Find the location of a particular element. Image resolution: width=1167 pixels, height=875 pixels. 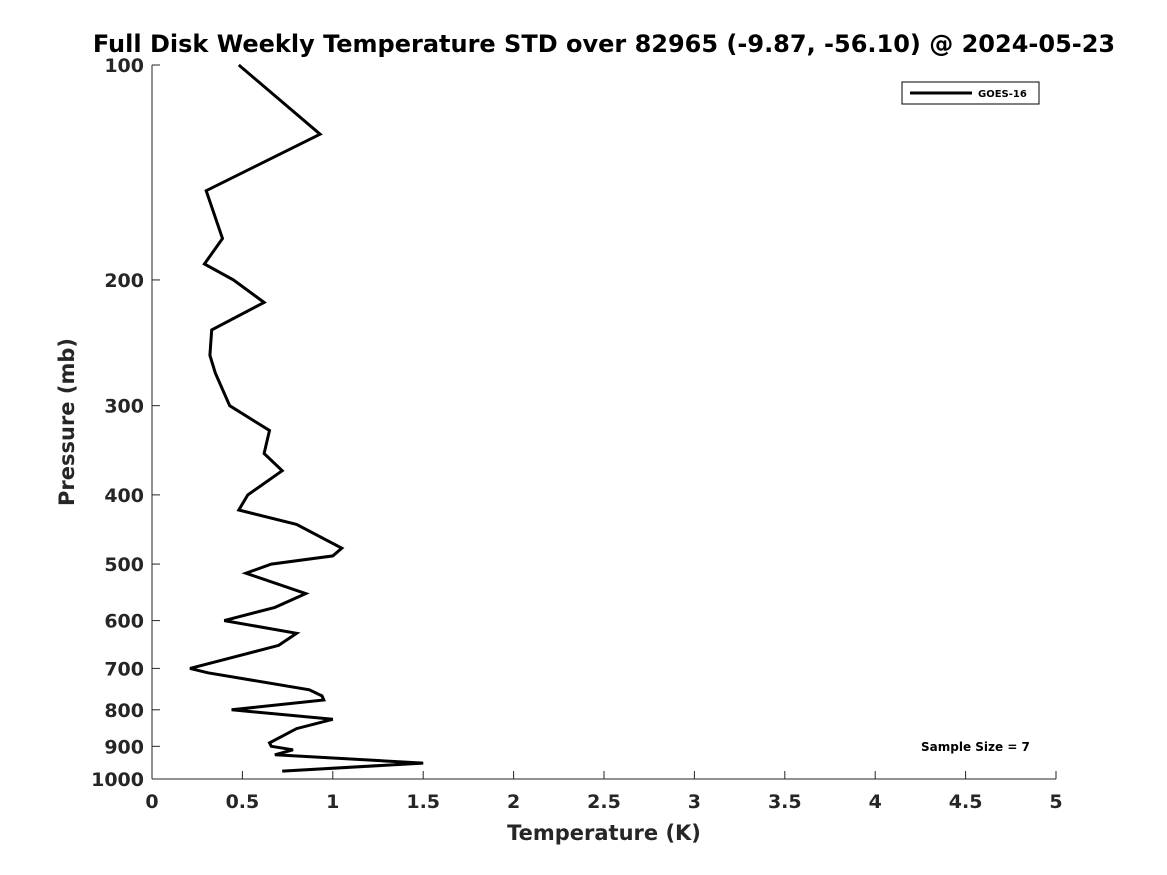

sample-size-annotation: Sample Size = 7 is located at coordinates (975, 747).